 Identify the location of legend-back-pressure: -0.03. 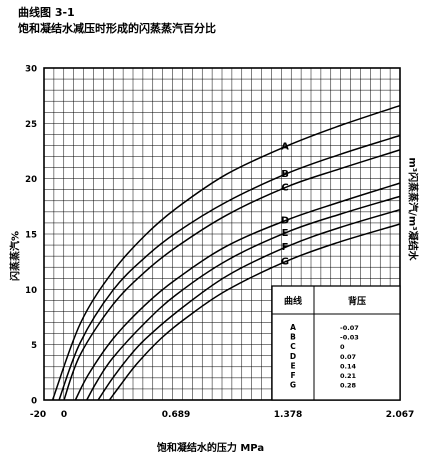
(349, 338).